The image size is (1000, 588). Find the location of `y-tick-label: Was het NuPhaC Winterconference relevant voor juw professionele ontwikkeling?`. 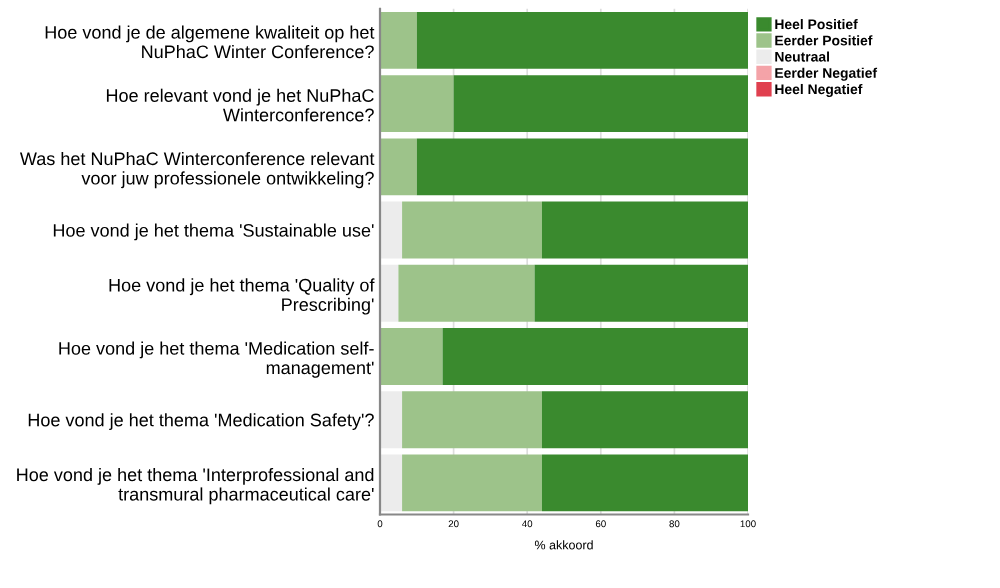

y-tick-label: Was het NuPhaC Winterconference relevant voor juw professionele ontwikkeling? is located at coordinates (197, 170).